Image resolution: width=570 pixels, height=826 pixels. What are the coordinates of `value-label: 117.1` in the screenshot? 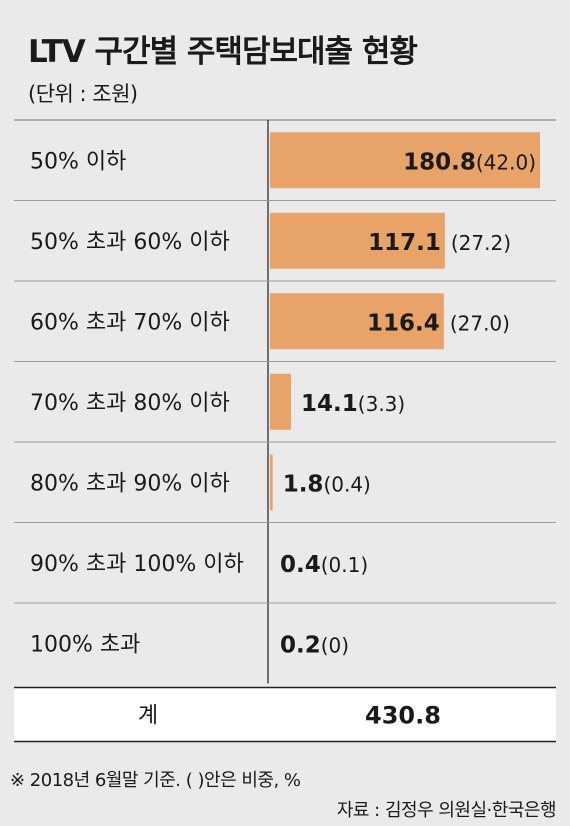 It's located at (404, 243).